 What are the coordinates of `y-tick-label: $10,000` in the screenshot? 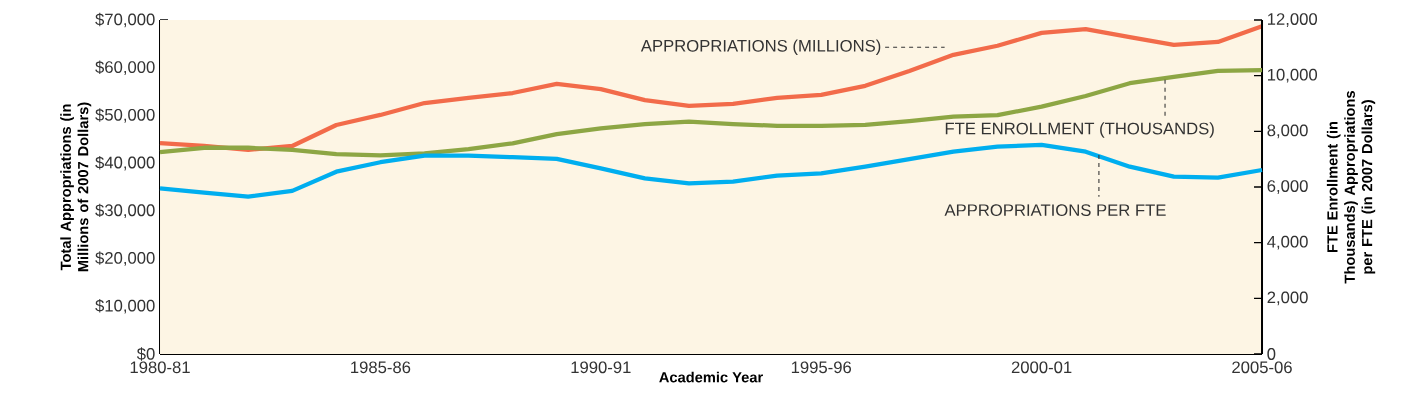 It's located at (125, 306).